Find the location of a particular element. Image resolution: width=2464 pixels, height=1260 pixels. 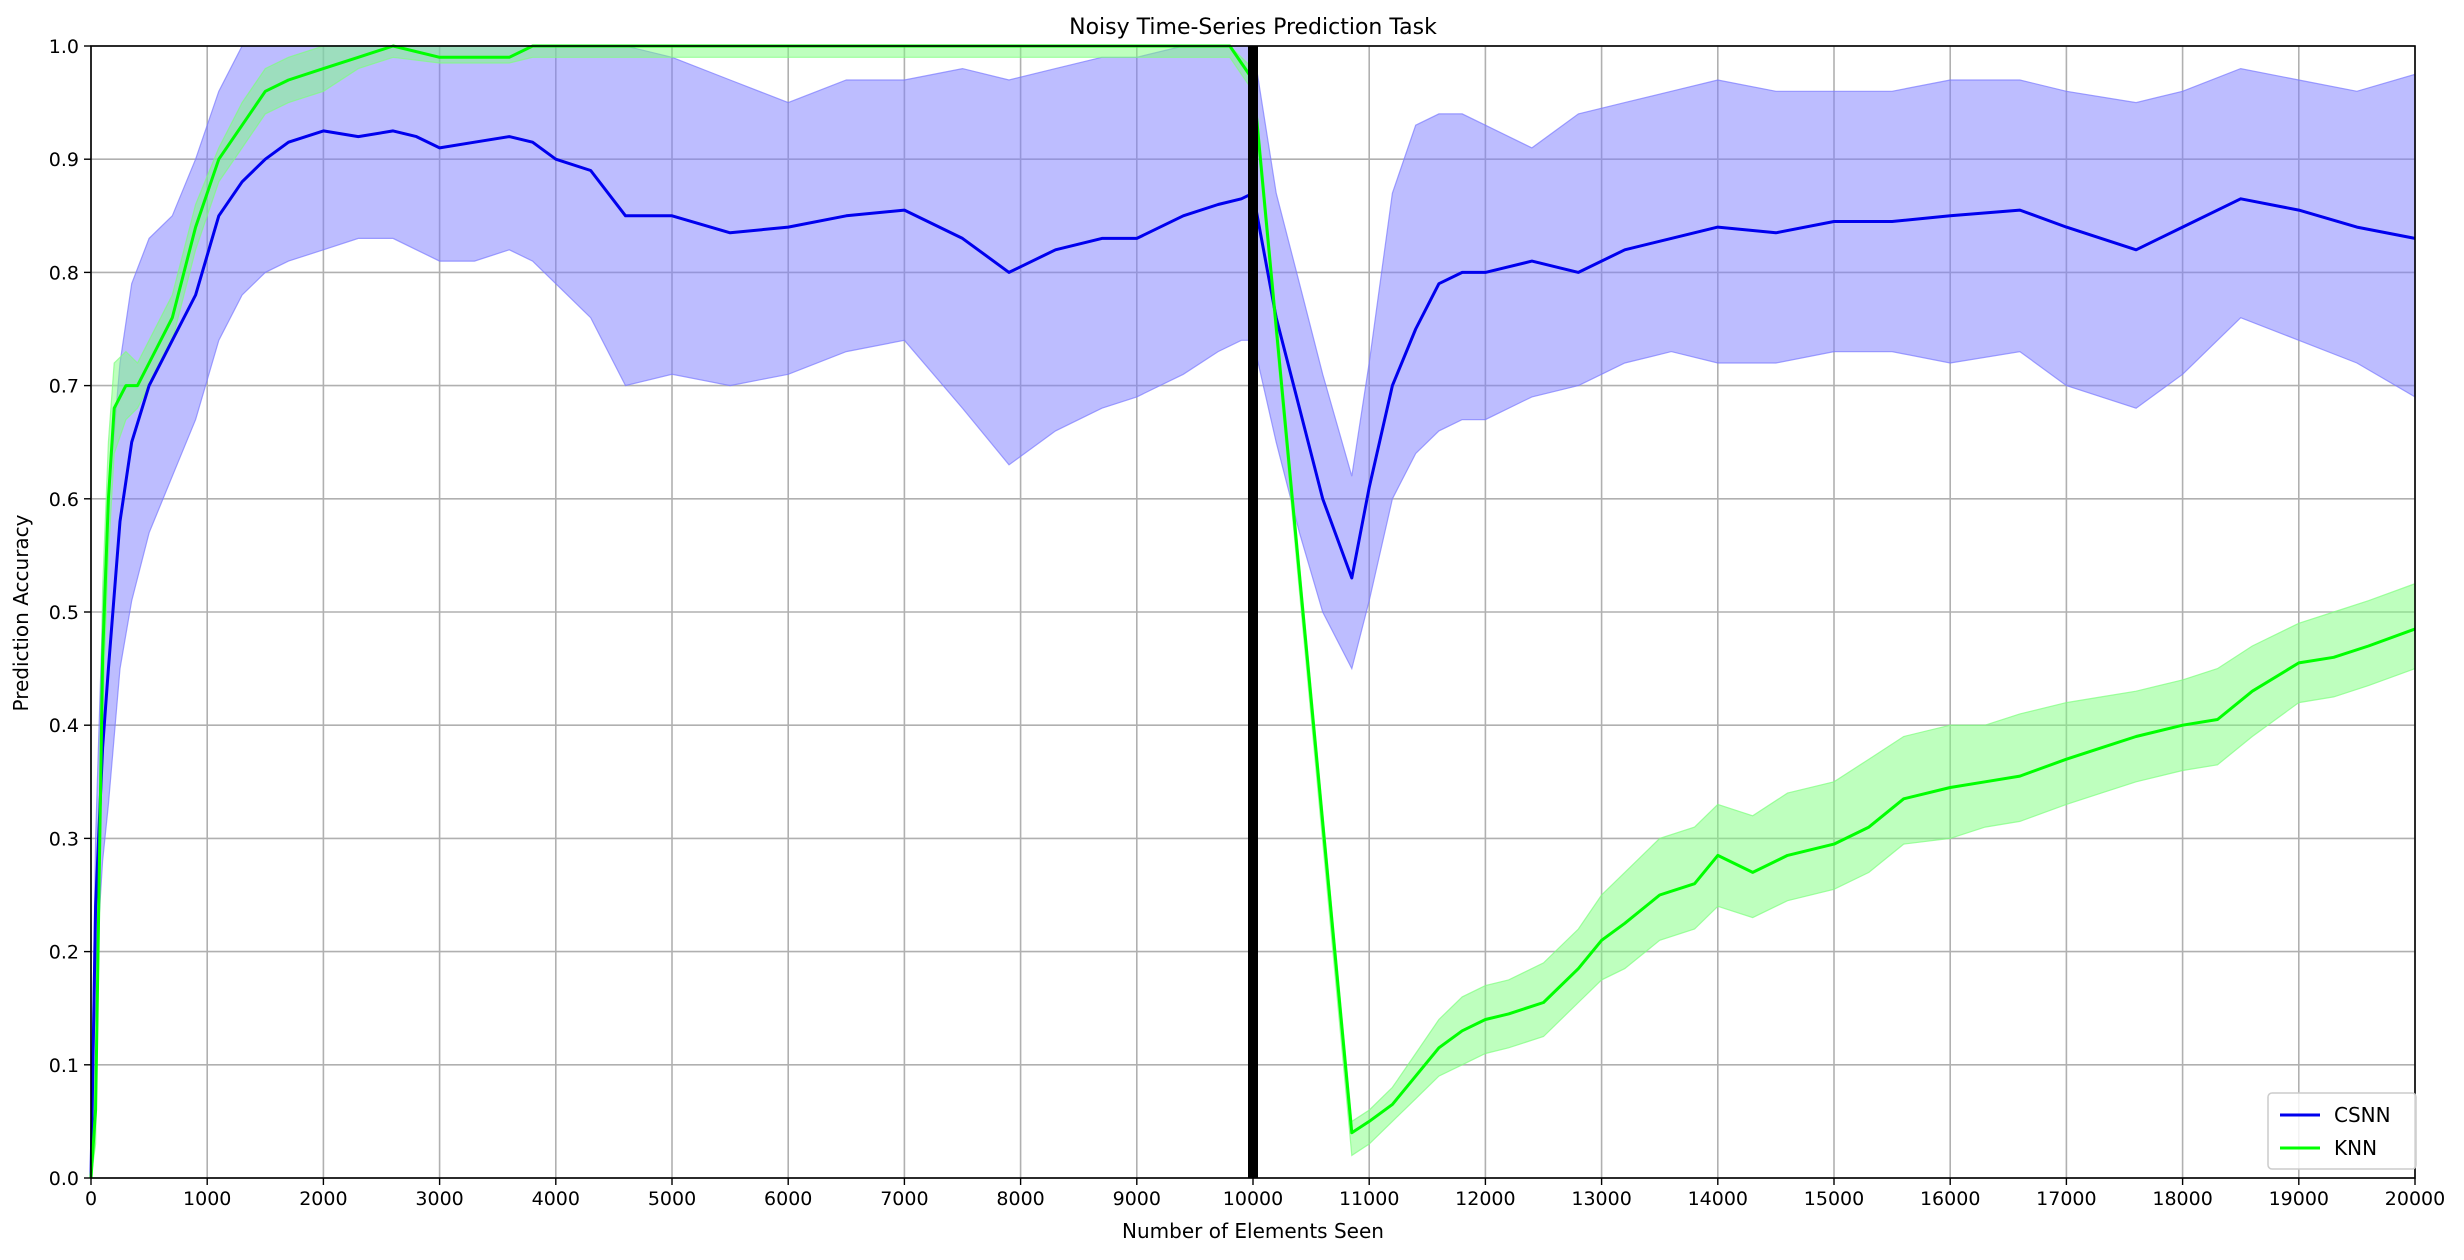

y-axis-label: Prediction Accuracy is located at coordinates (21, 612).